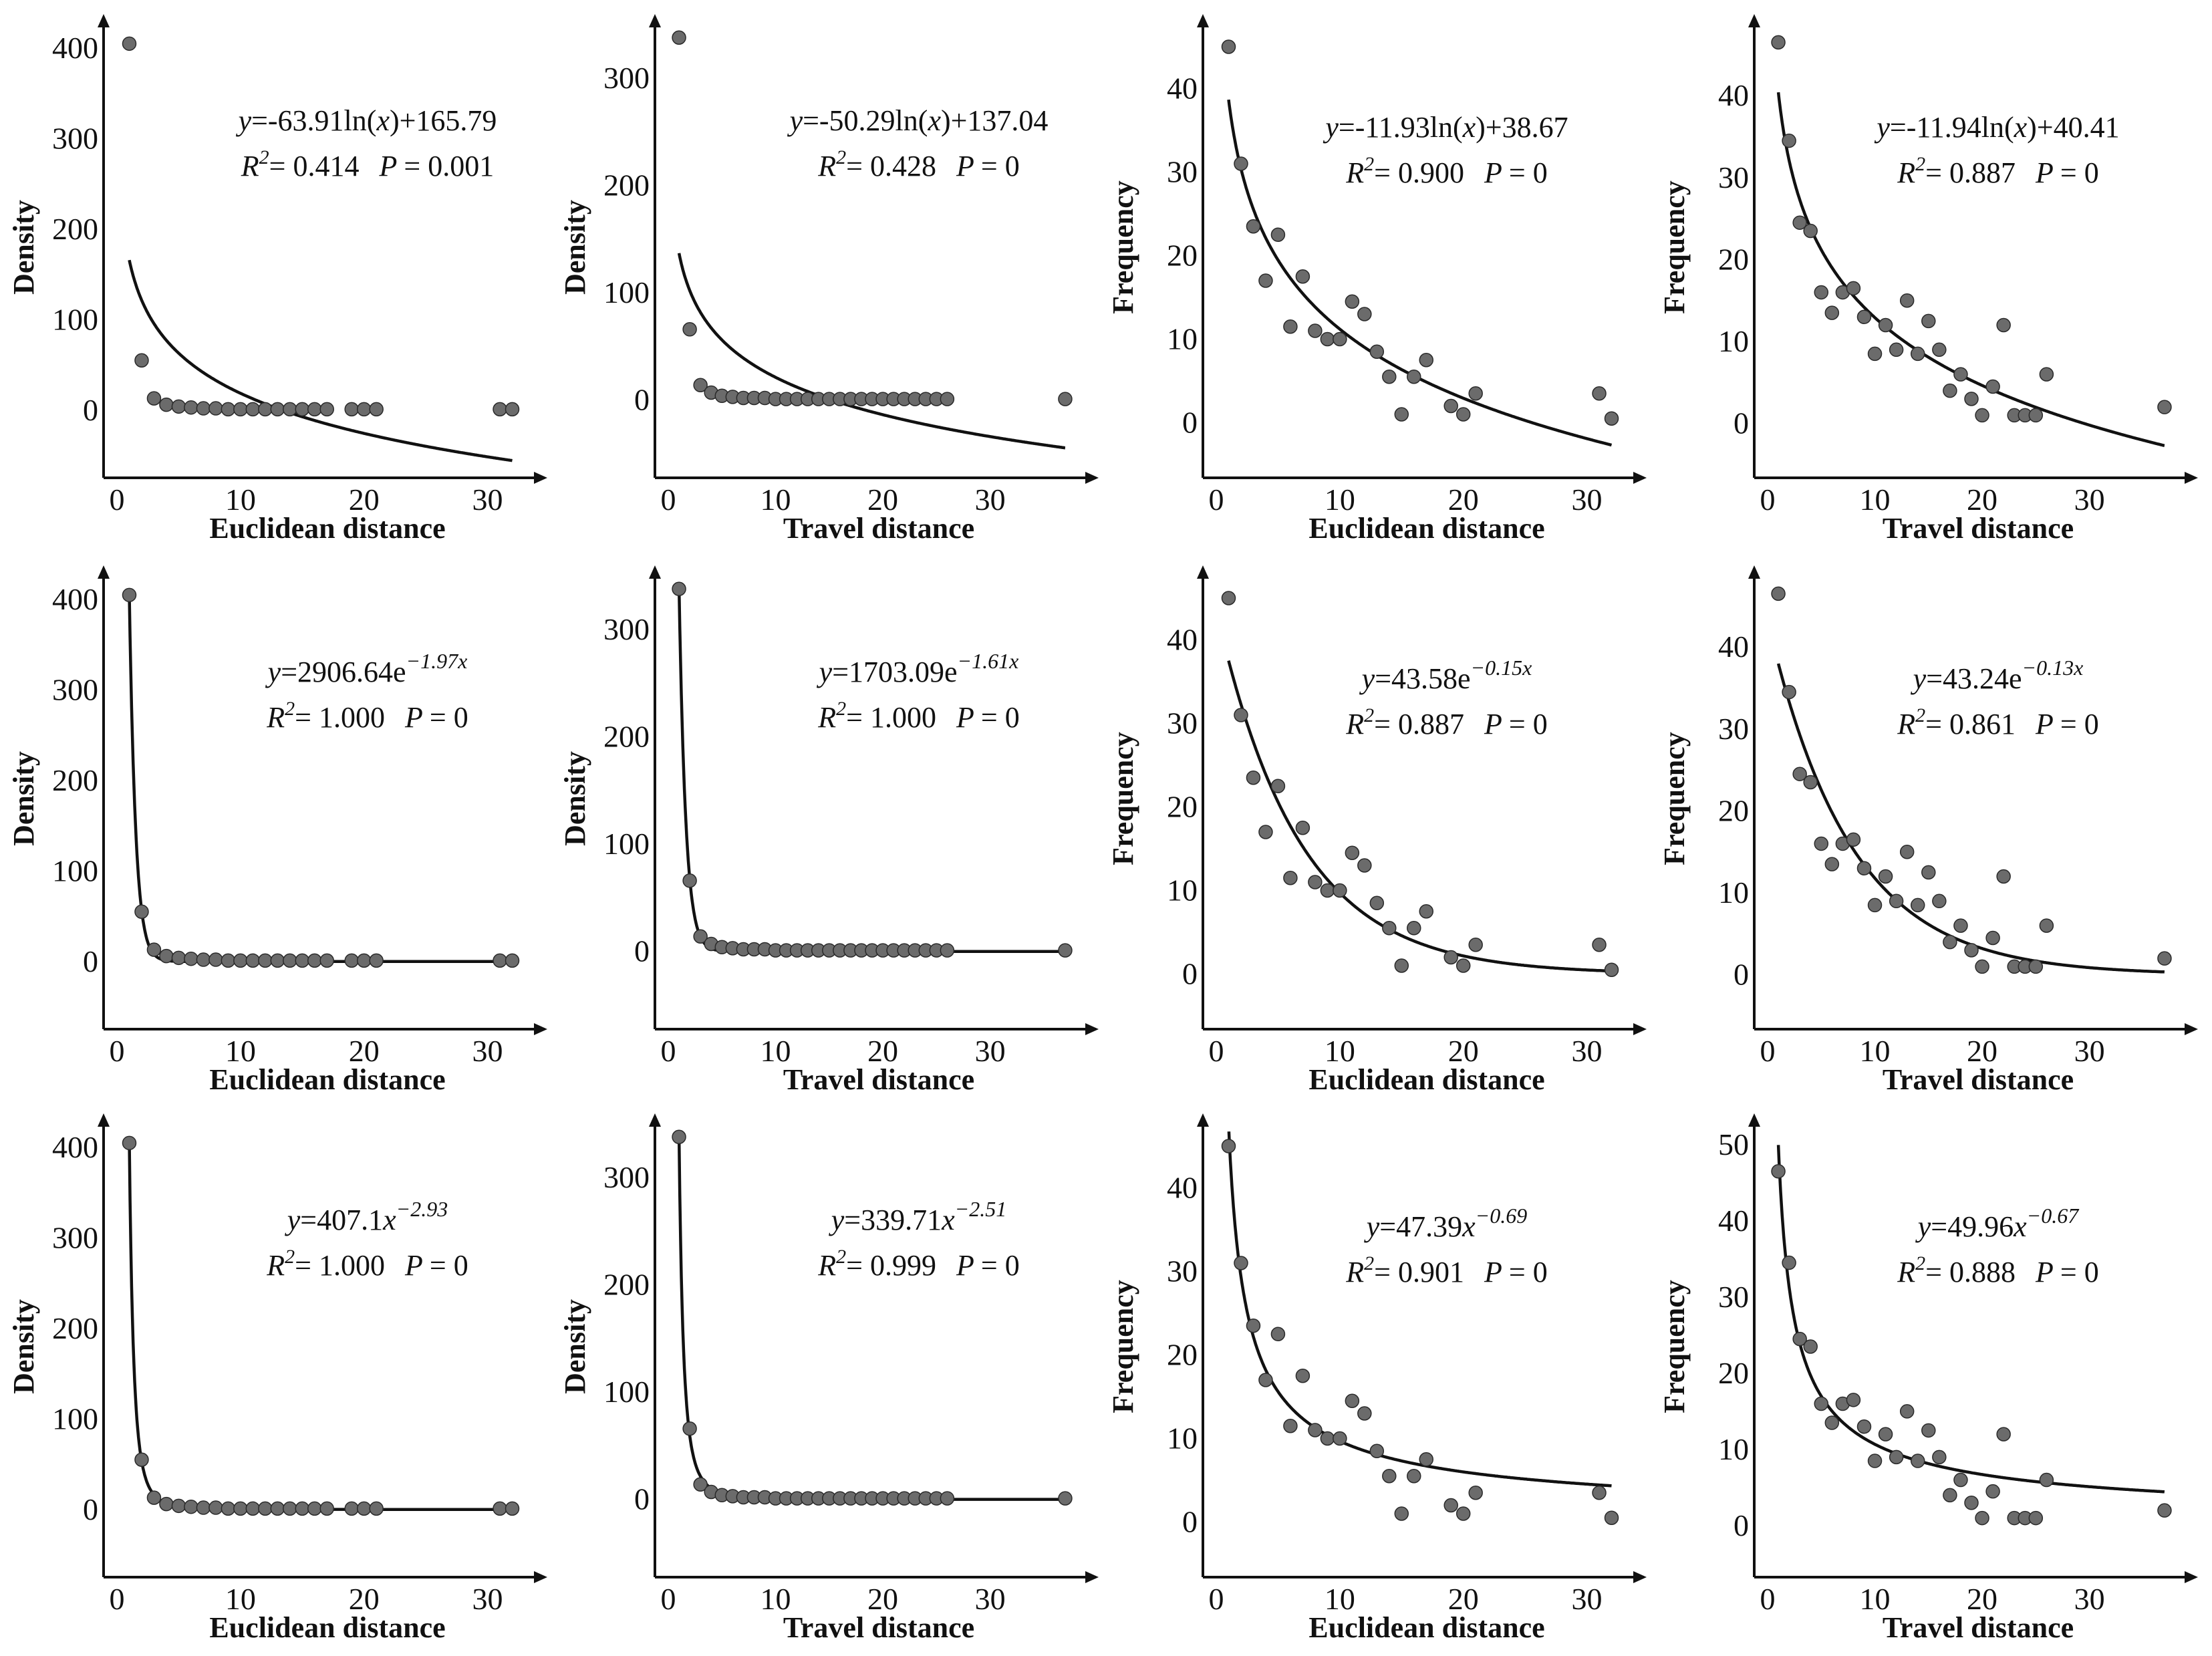 Image resolution: width=2212 pixels, height=1656 pixels. I want to click on y-tick-label: 0, so click(90, 1509).